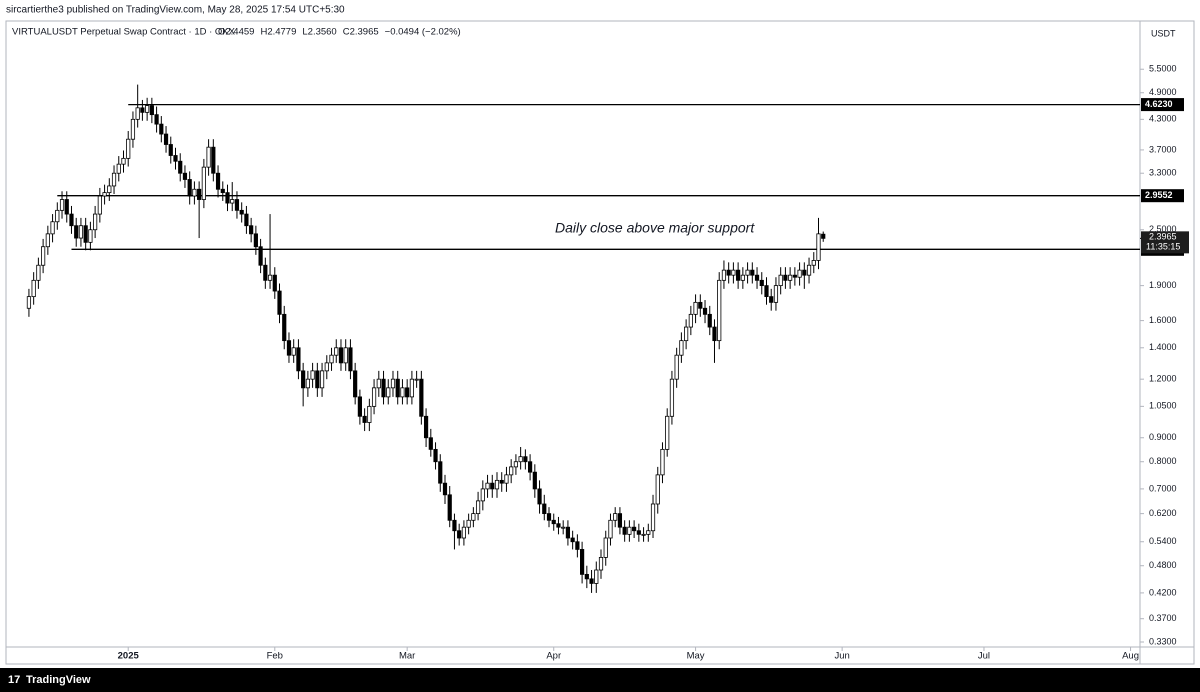 Image resolution: width=1200 pixels, height=692 pixels. What do you see at coordinates (423, 32) in the screenshot?
I see `legend-value: −0.0494 (−2.02%)` at bounding box center [423, 32].